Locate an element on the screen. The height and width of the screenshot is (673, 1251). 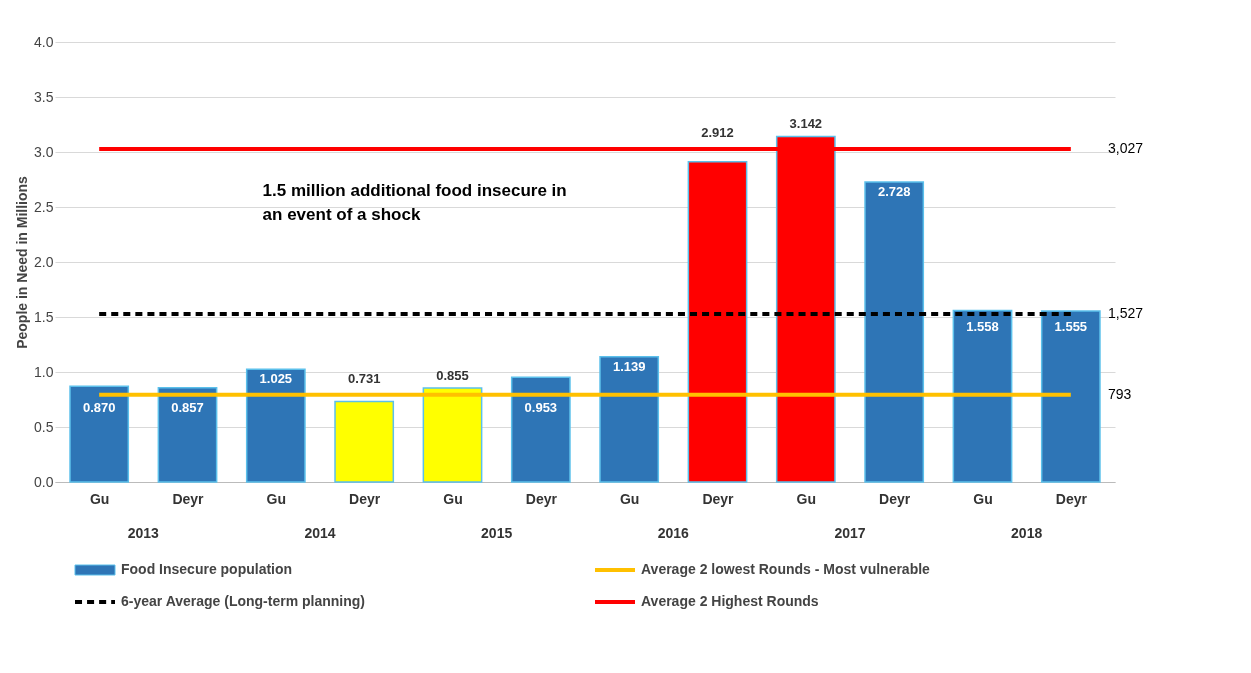
y-tick-label: 3.5 is located at coordinates (44, 96).